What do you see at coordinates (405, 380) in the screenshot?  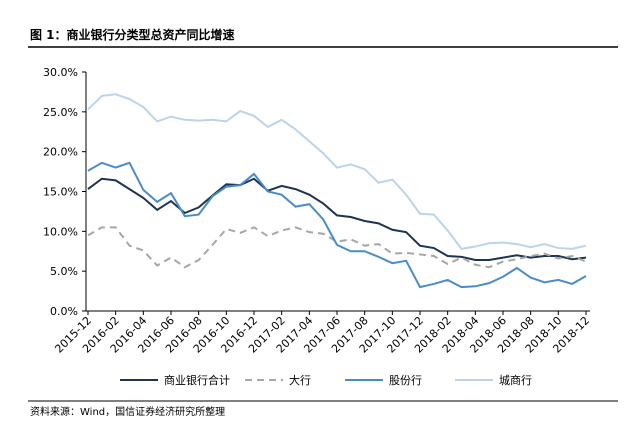 I see `legend-label: 股份行` at bounding box center [405, 380].